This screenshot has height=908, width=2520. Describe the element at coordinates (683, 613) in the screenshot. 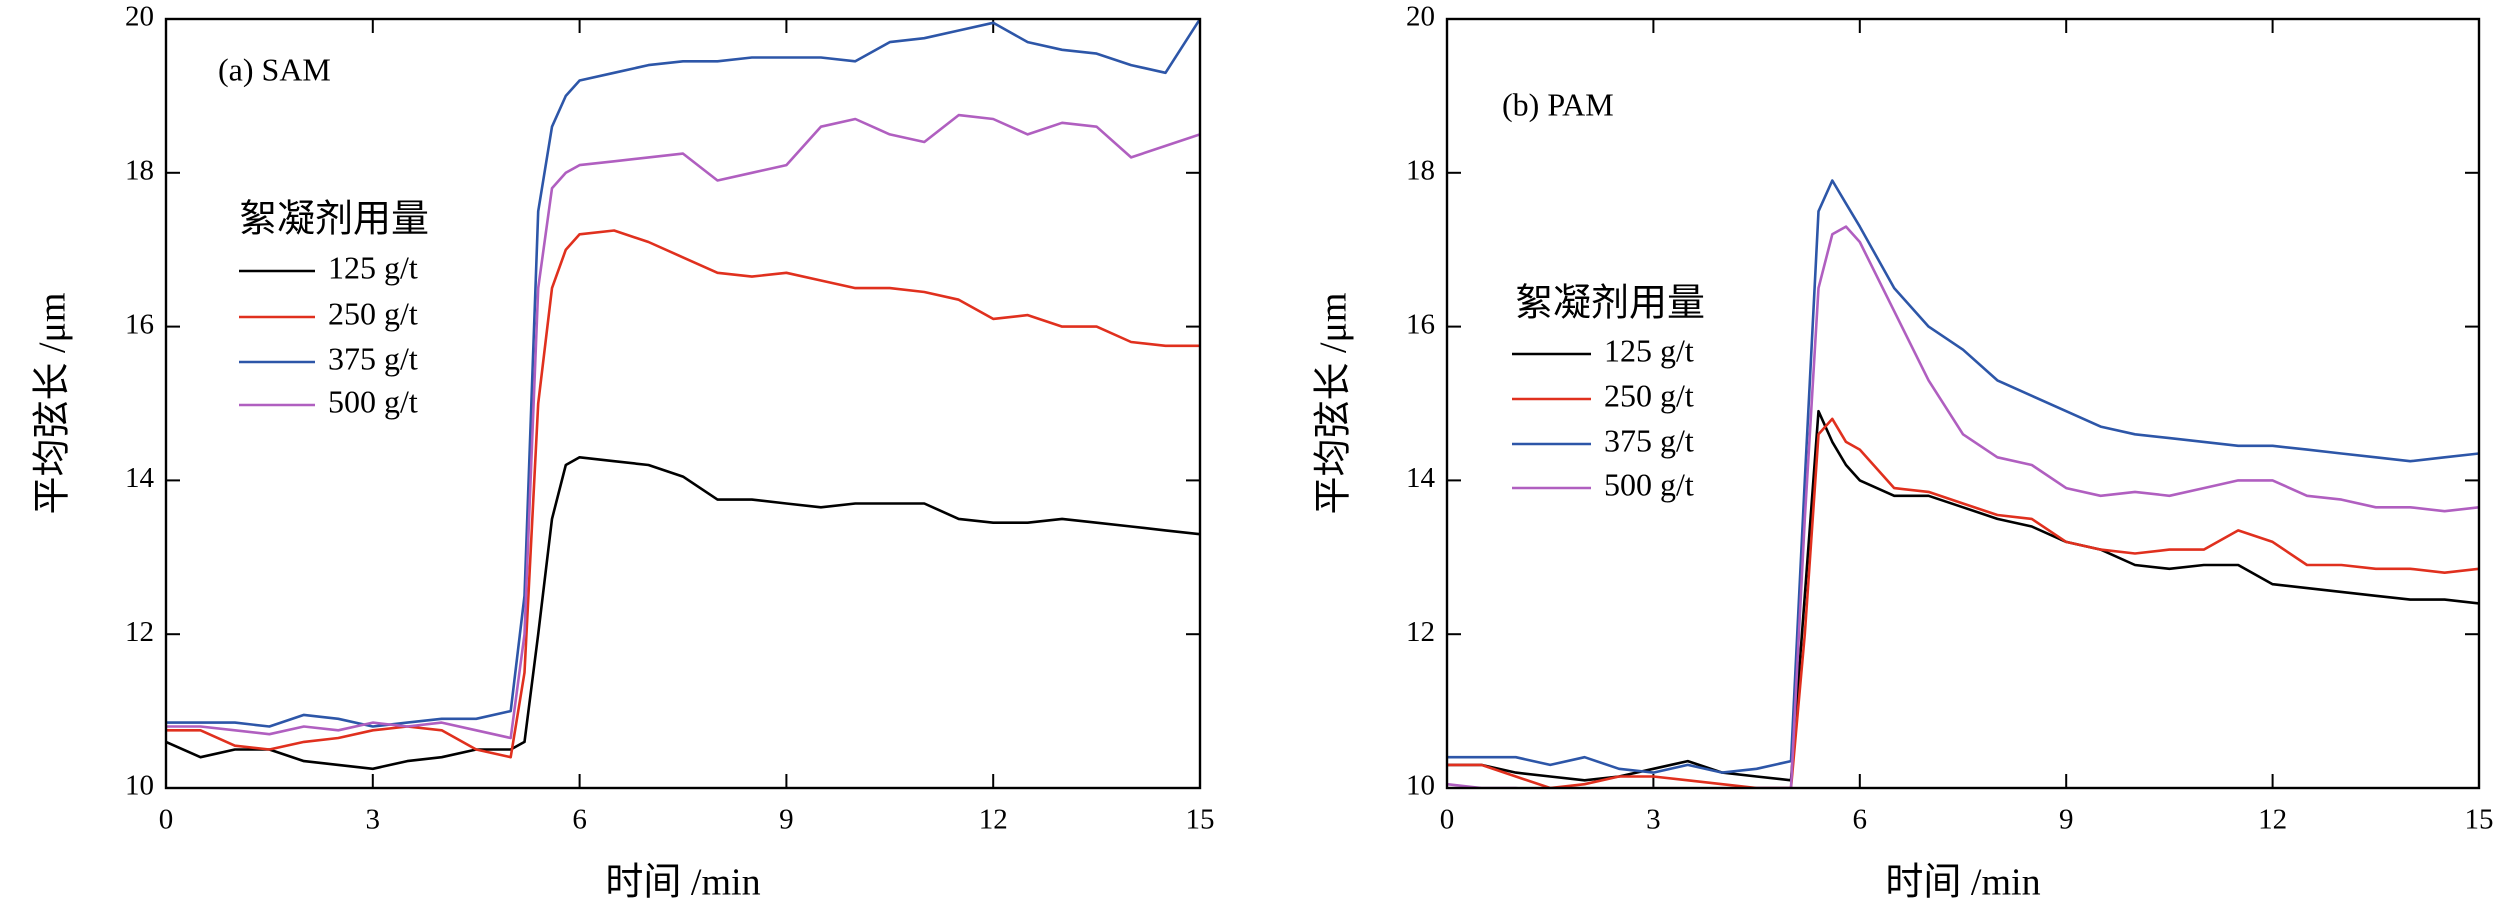

I see `series-line` at that location.